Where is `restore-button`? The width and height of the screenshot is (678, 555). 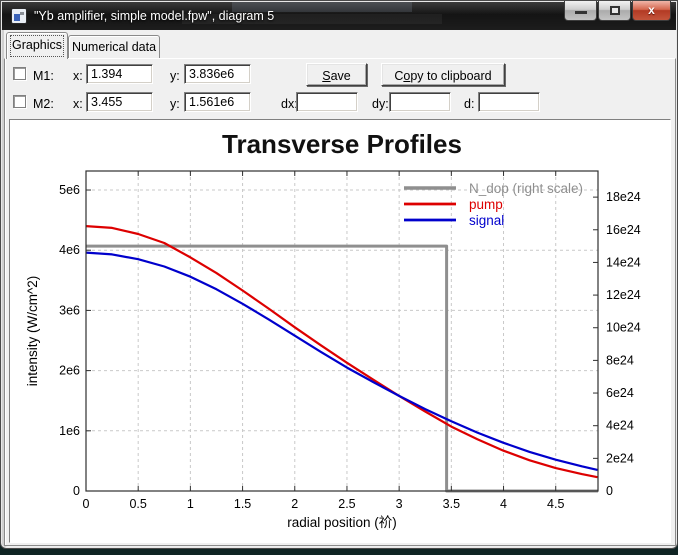 restore-button is located at coordinates (614, 11).